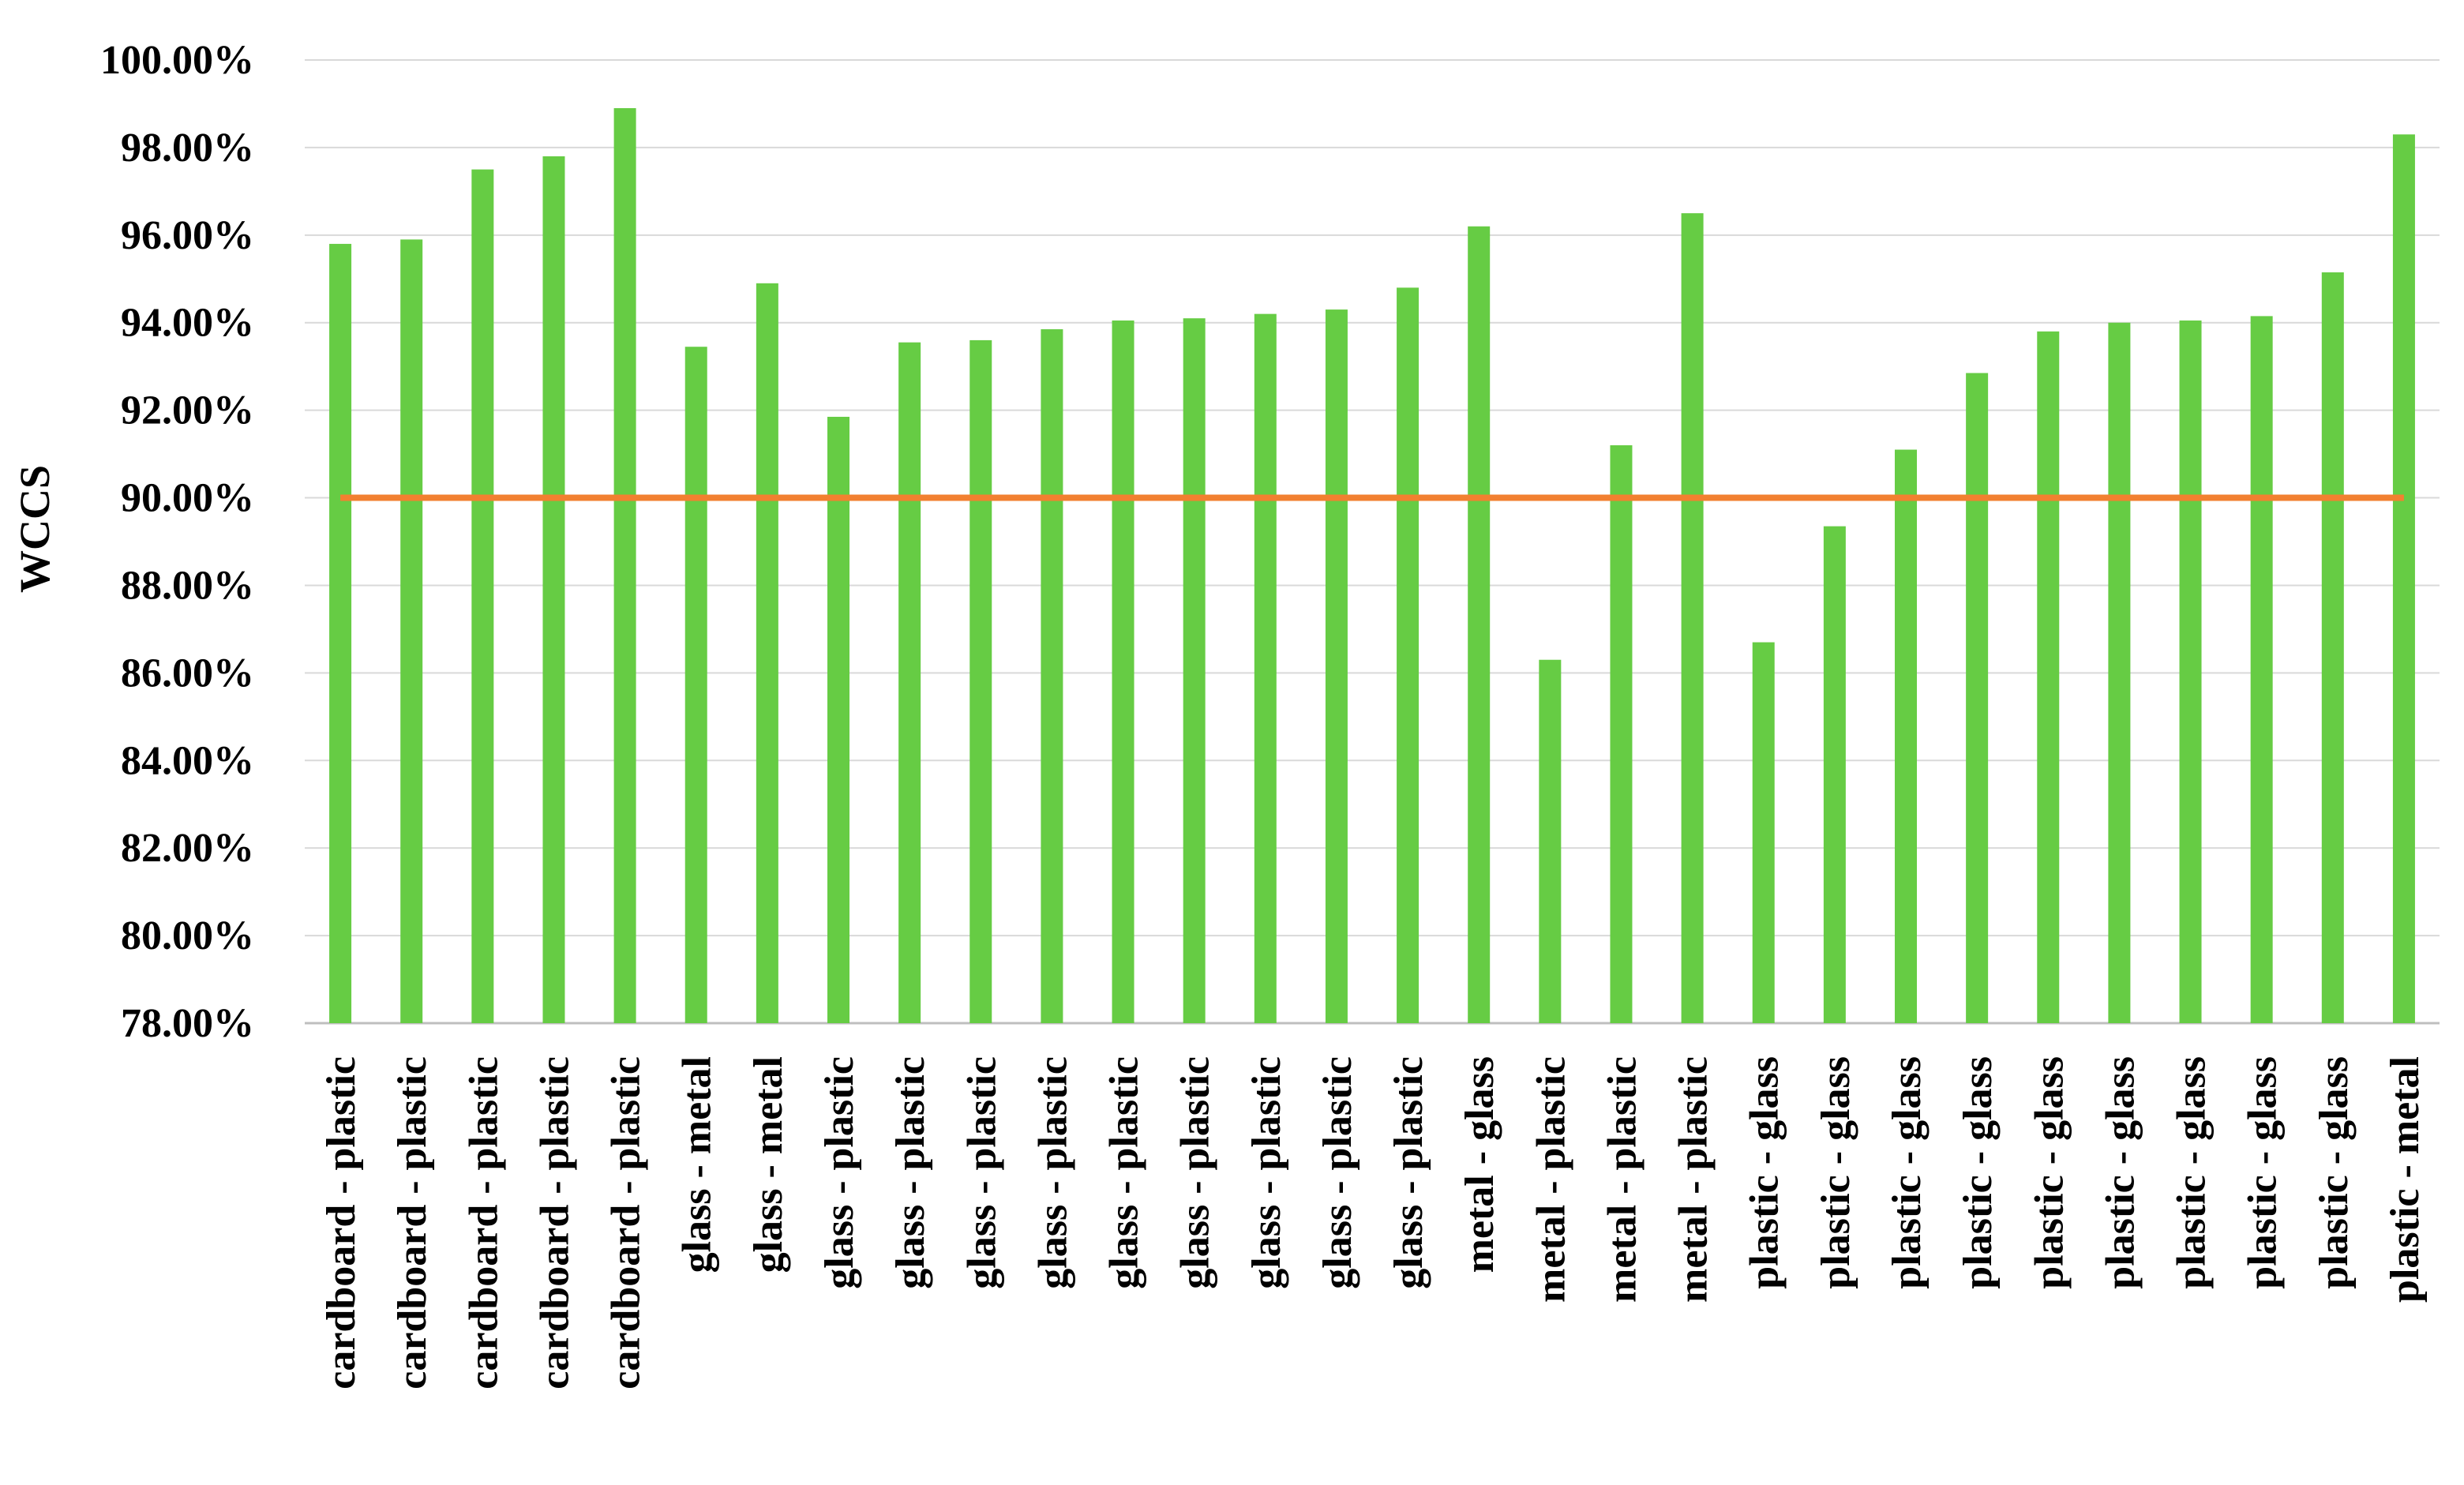 This screenshot has width=2464, height=1485. I want to click on x-tick-label: plastic - metal, so click(2405, 1179).